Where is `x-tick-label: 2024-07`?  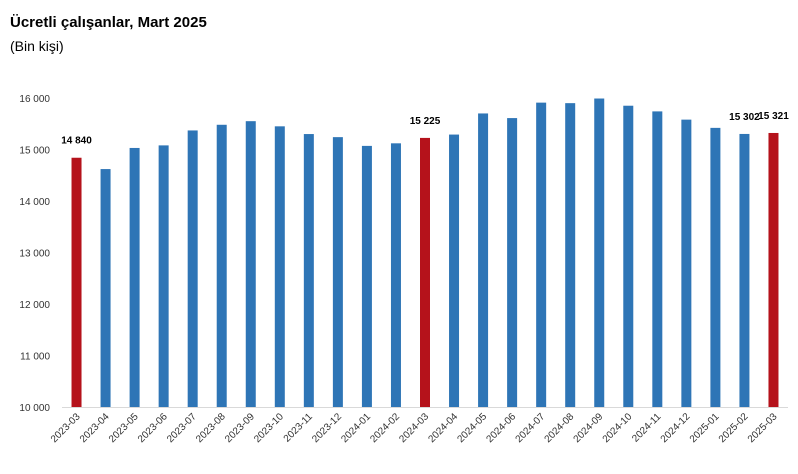 x-tick-label: 2024-07 is located at coordinates (531, 428).